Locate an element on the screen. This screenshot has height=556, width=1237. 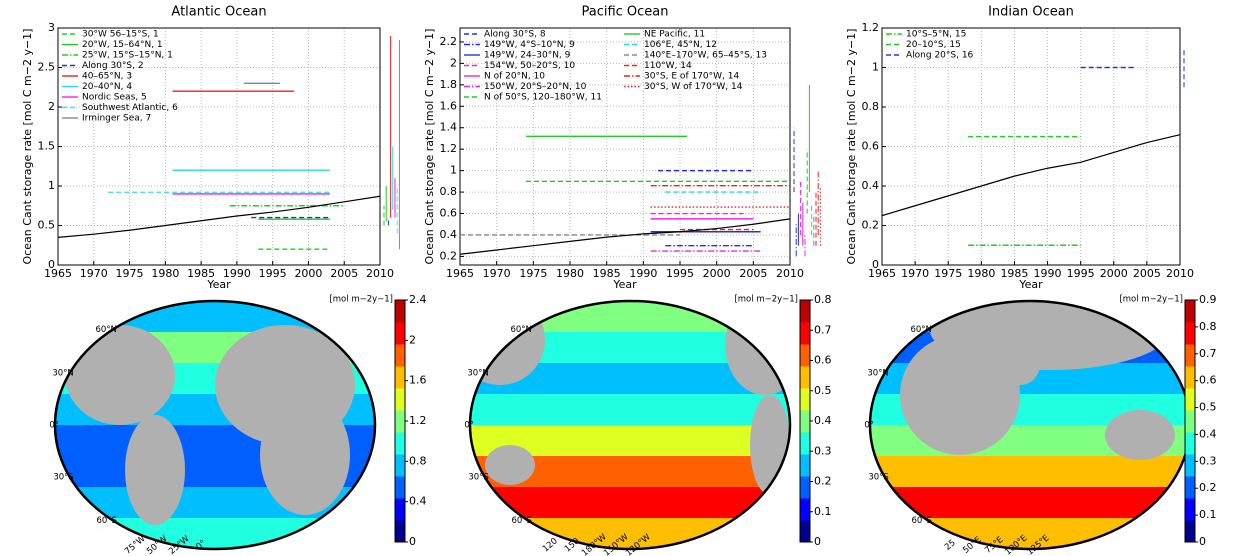
x-tick-label: 1985 is located at coordinates (201, 273).